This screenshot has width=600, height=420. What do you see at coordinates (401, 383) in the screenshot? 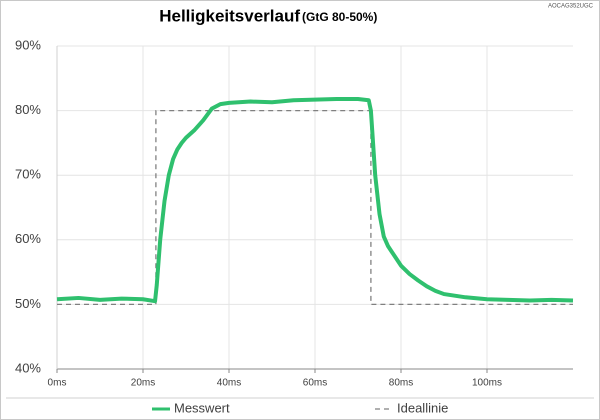
I see `x-tick-label: 80ms` at bounding box center [401, 383].